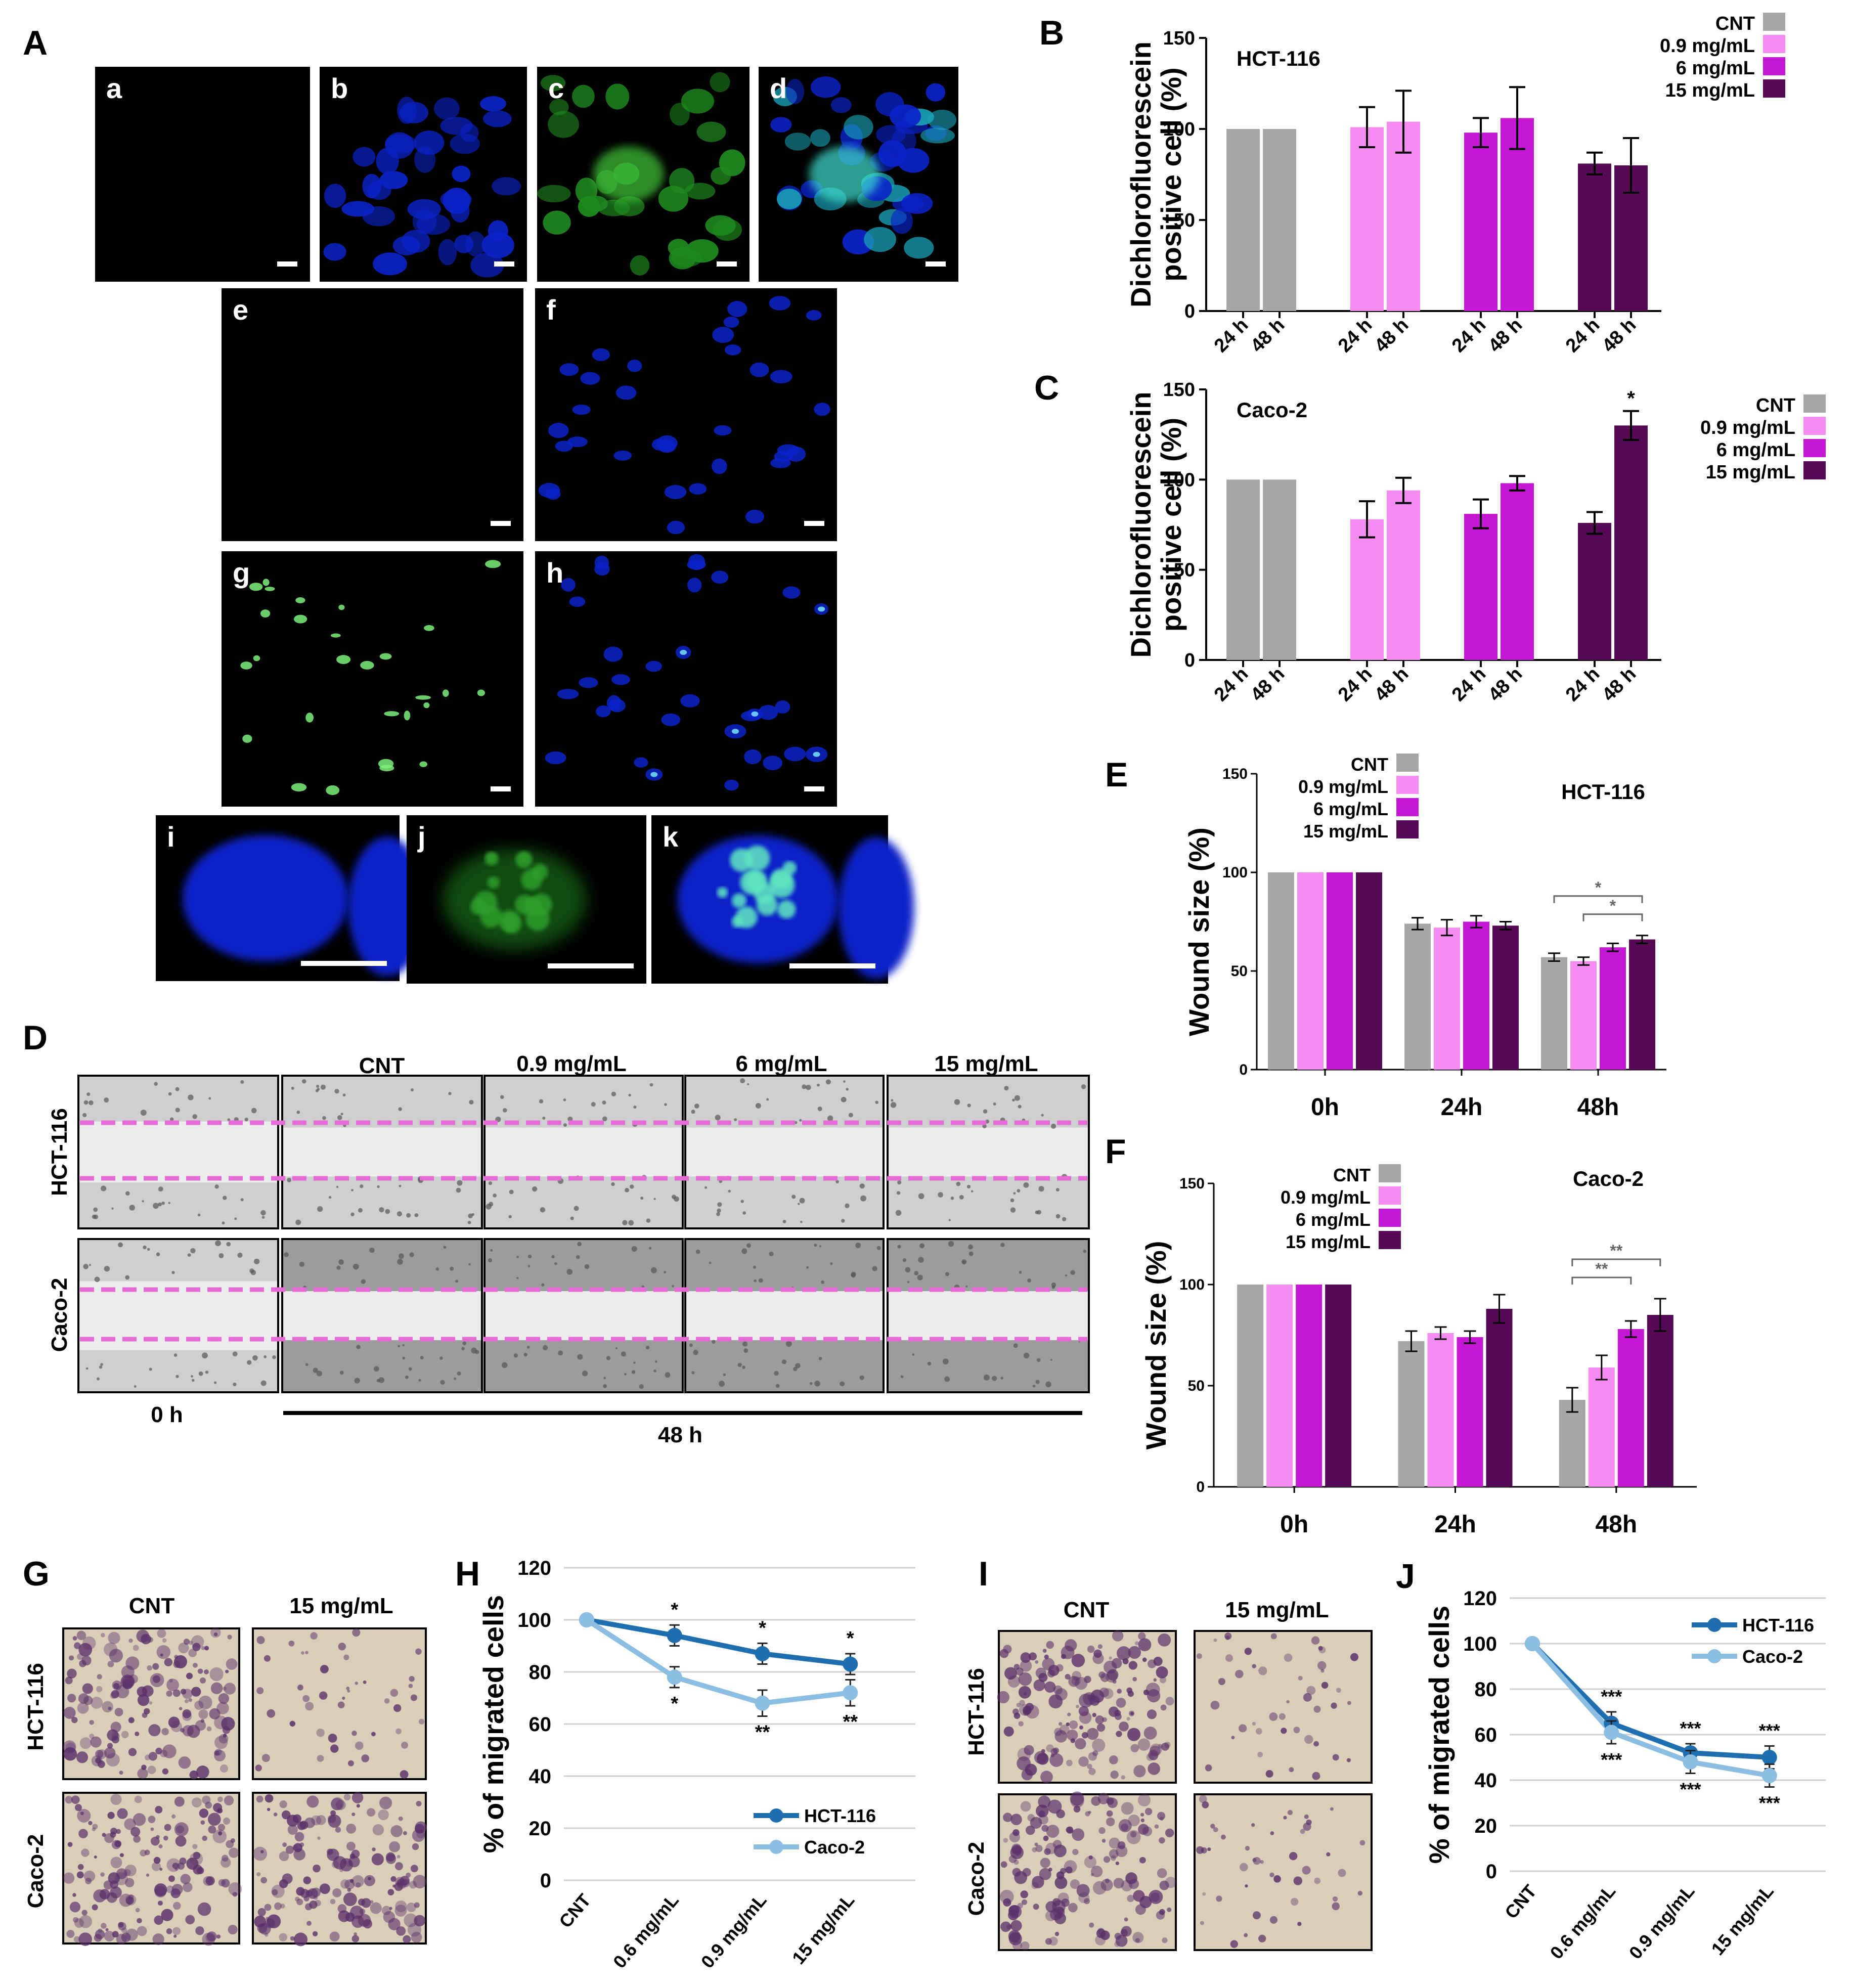  Describe the element at coordinates (515, 899) in the screenshot. I see `cell-glow` at that location.